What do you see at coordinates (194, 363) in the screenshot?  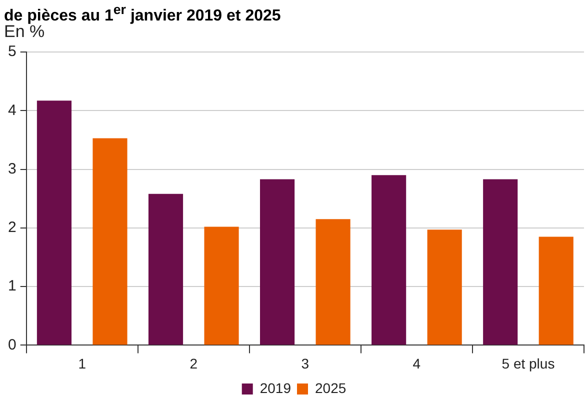 I see `x-tick-label: 2` at bounding box center [194, 363].